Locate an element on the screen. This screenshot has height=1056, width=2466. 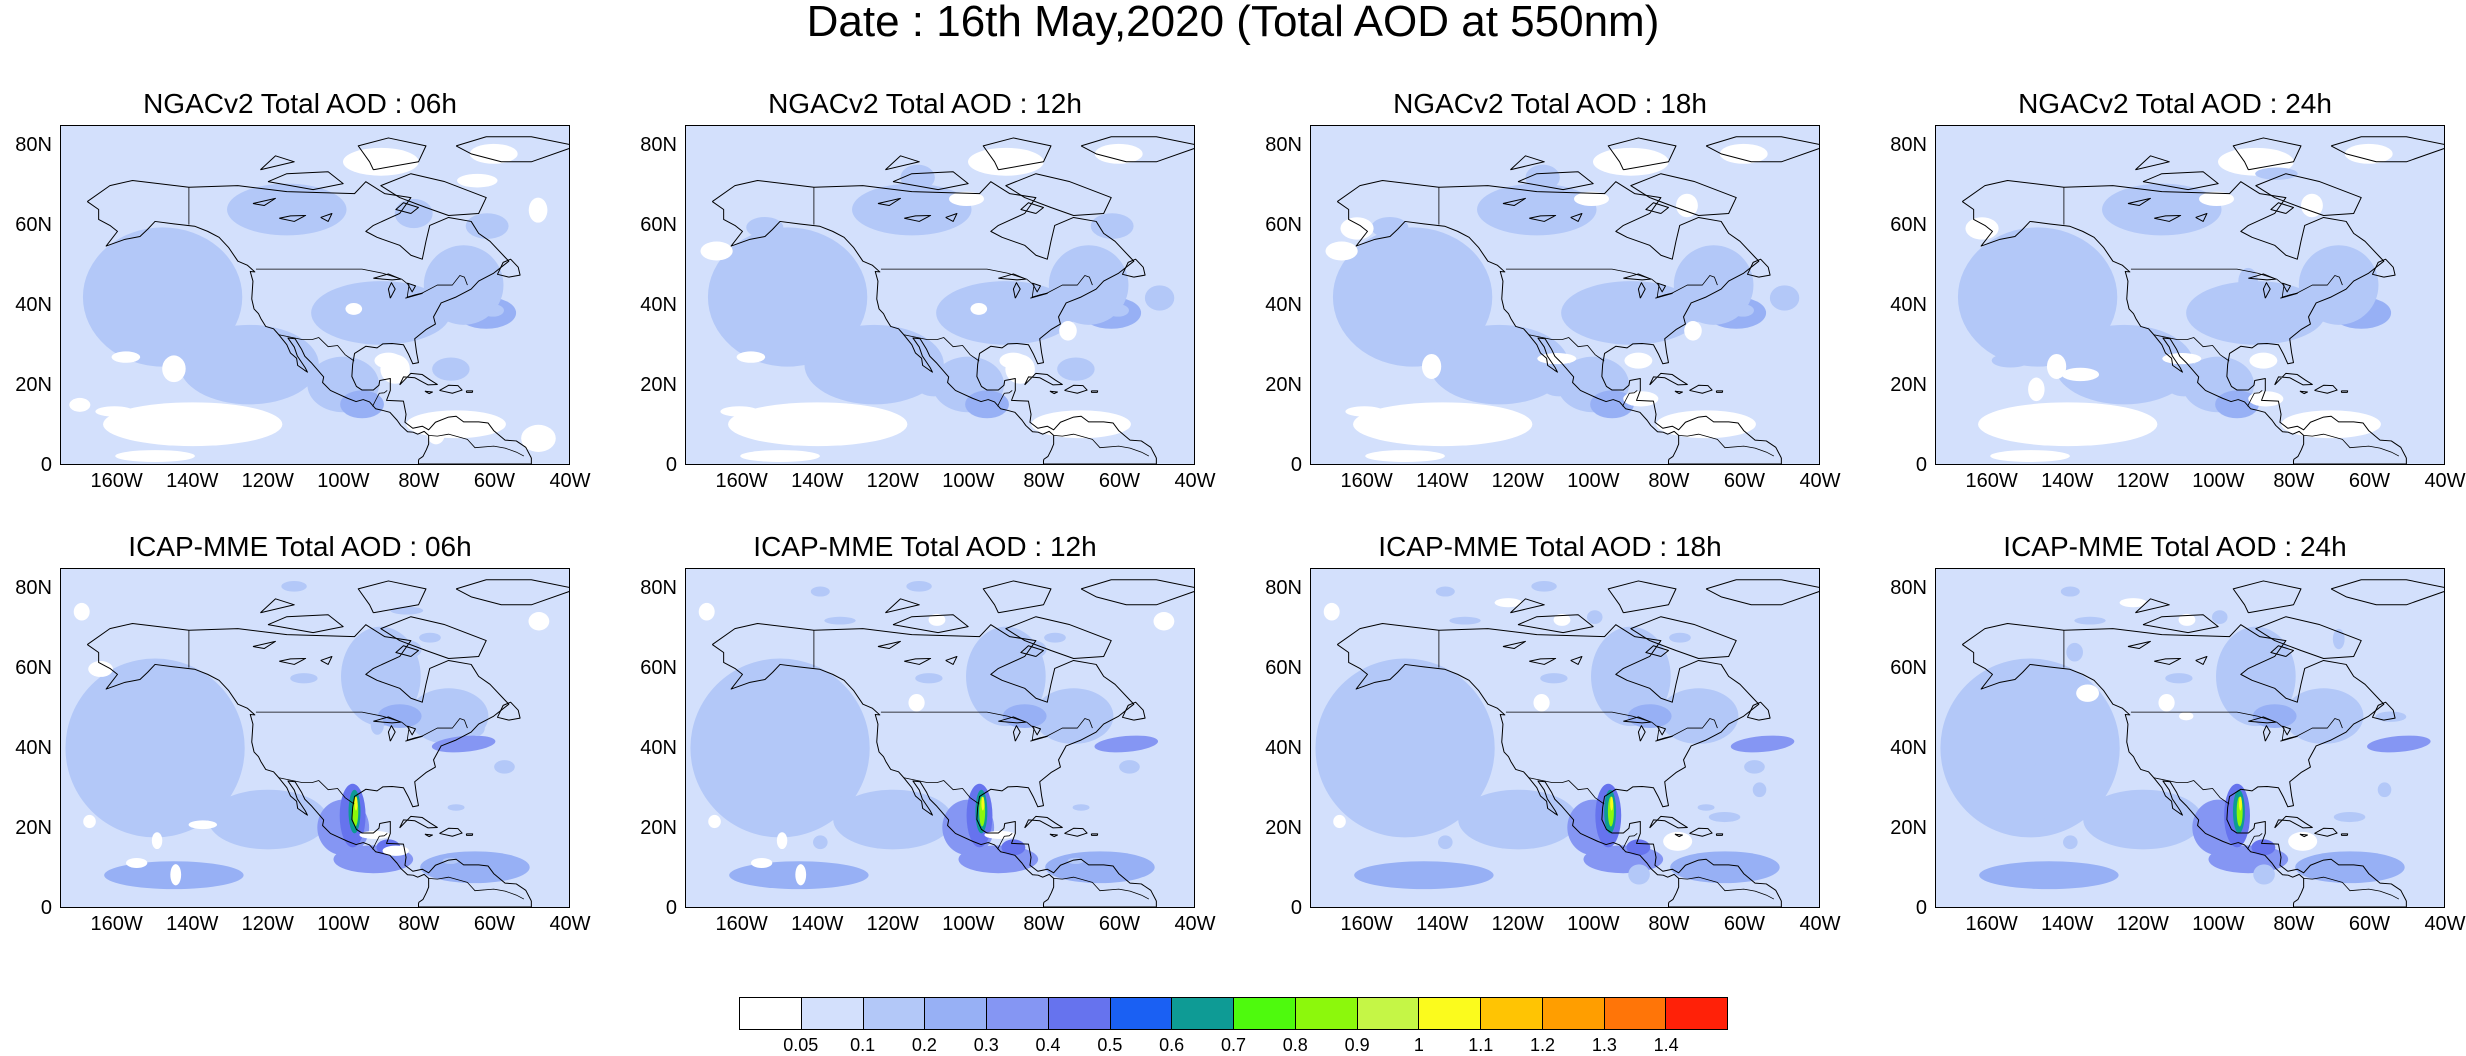
aod-patch-south-caribbean is located at coordinates (1725, 867).